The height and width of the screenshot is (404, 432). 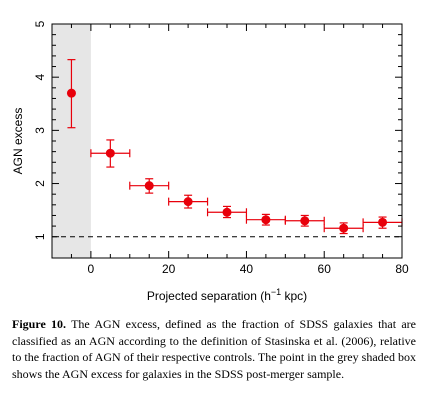 What do you see at coordinates (40, 183) in the screenshot?
I see `y-tick-label: 2` at bounding box center [40, 183].